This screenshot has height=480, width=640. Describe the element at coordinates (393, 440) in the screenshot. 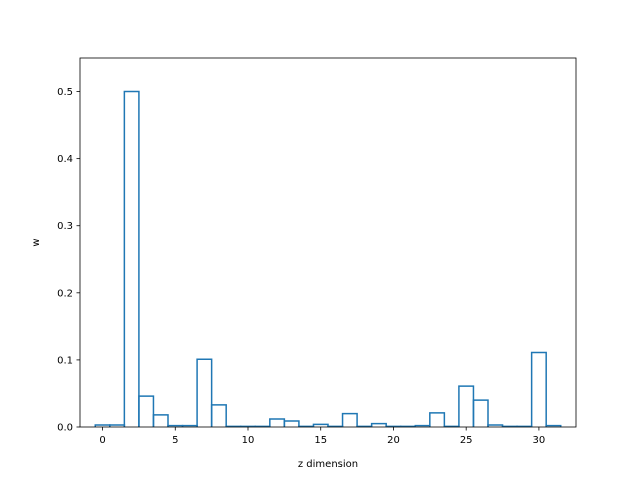

I see `x-tick-label: 20` at that location.